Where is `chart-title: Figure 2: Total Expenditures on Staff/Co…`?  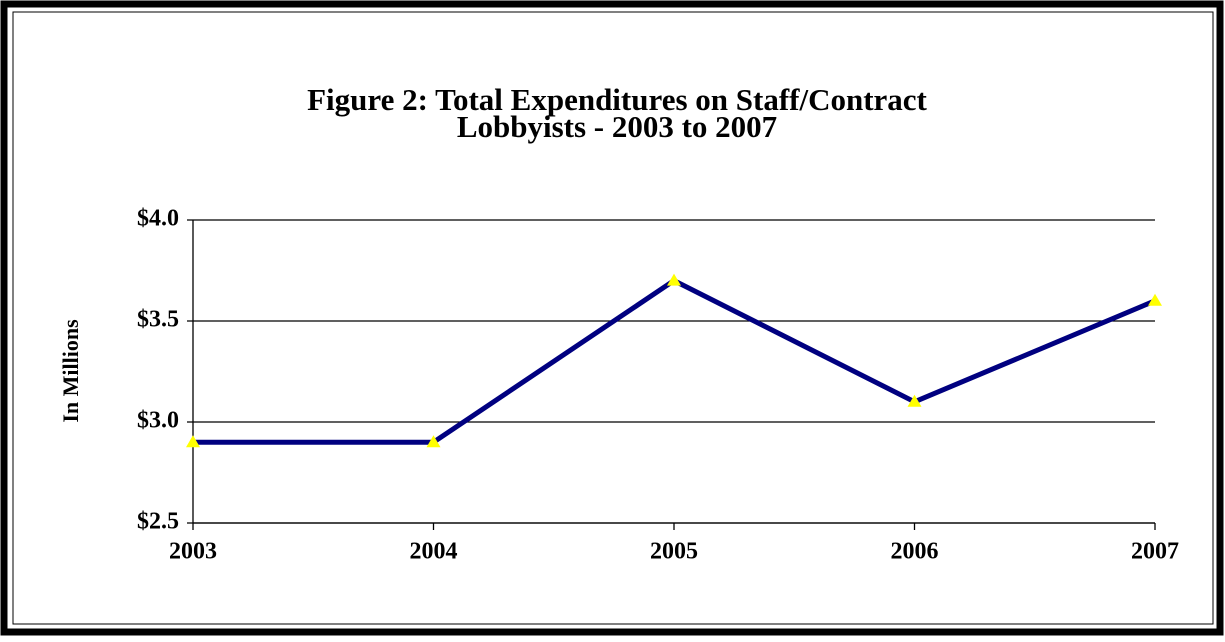
chart-title: Figure 2: Total Expenditures on Staff/Co… is located at coordinates (617, 99).